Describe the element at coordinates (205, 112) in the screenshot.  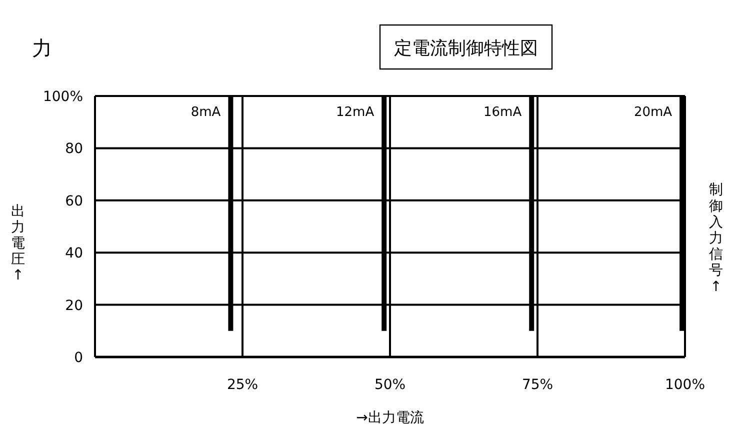
I see `series-label: 8mA` at that location.